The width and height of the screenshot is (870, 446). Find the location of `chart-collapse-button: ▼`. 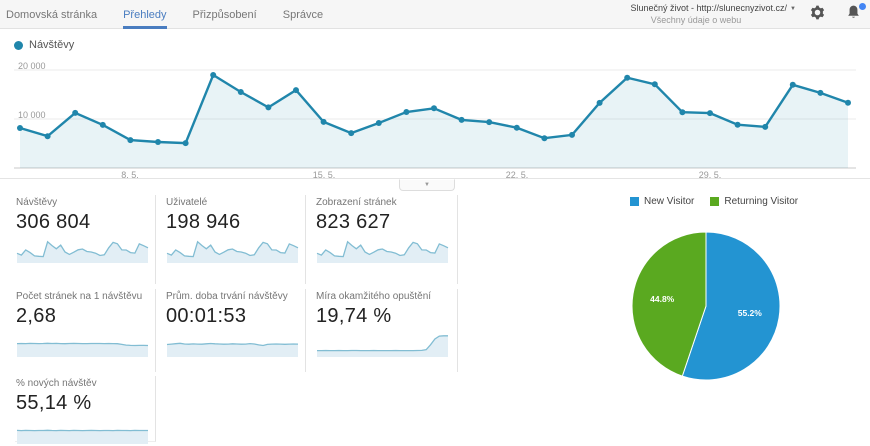

chart-collapse-button: ▼ is located at coordinates (427, 185).